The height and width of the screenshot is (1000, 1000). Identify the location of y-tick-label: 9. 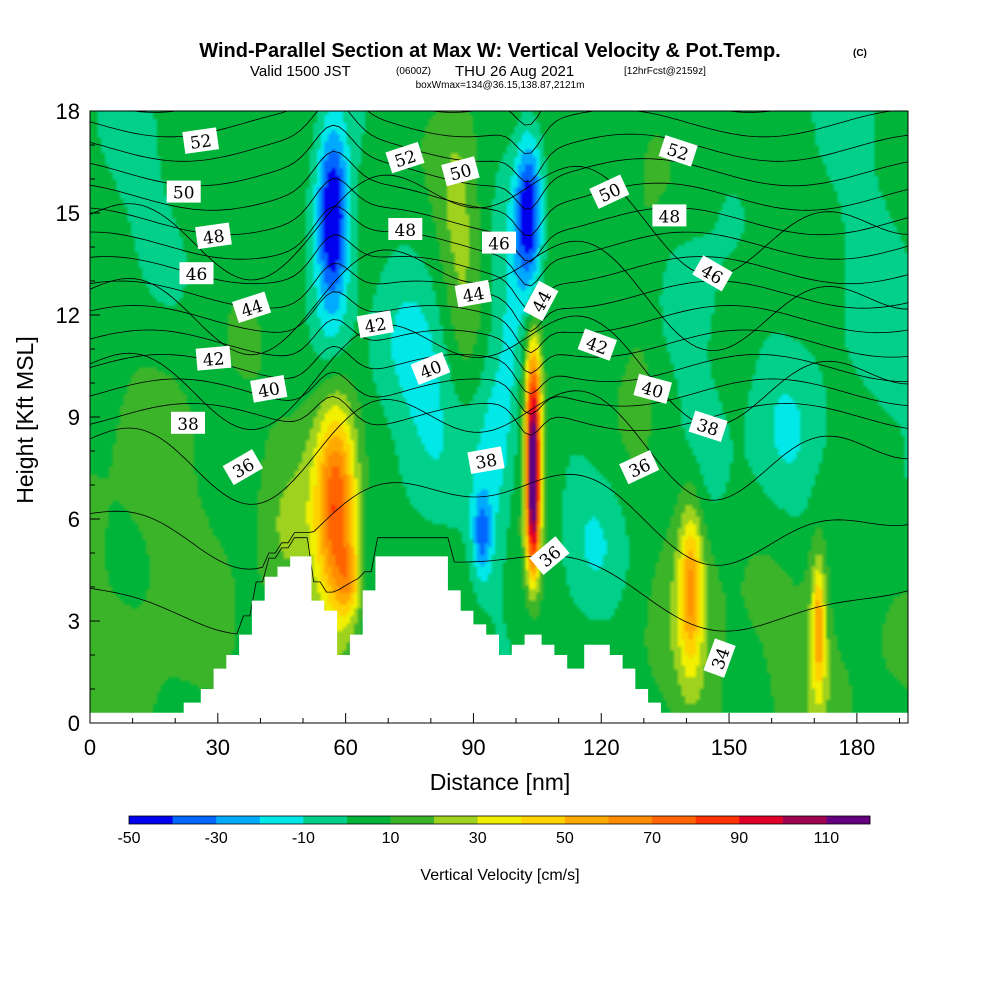
(74, 417).